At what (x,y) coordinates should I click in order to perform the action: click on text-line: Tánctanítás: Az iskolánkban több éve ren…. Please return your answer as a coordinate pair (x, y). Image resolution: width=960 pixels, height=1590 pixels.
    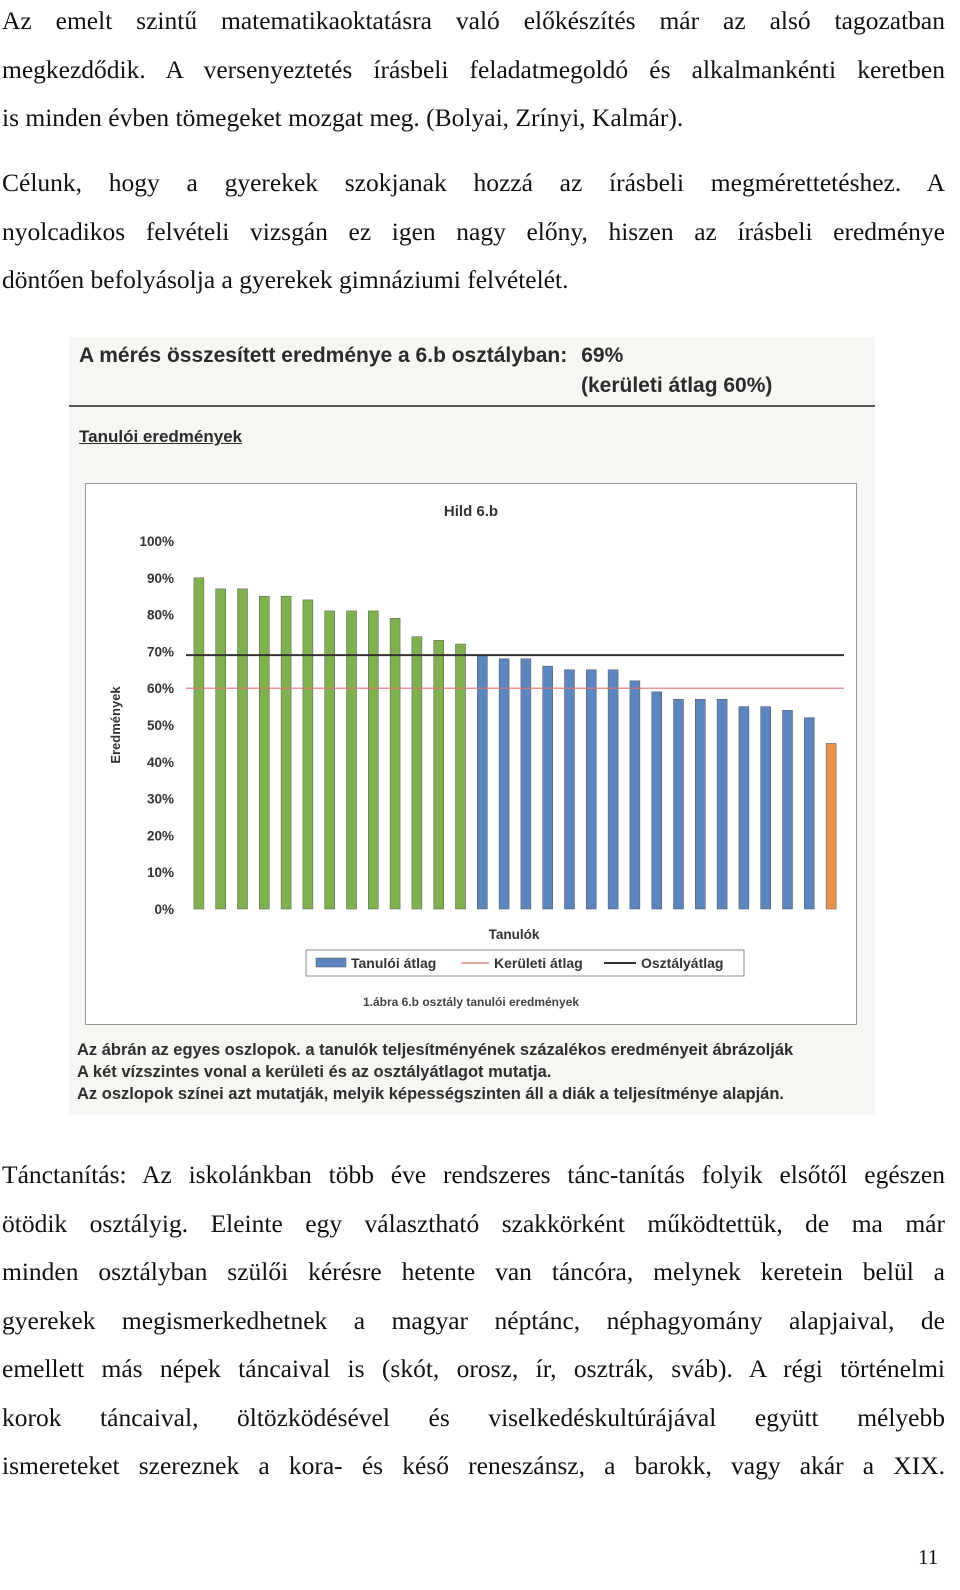
    Looking at the image, I should click on (473, 1174).